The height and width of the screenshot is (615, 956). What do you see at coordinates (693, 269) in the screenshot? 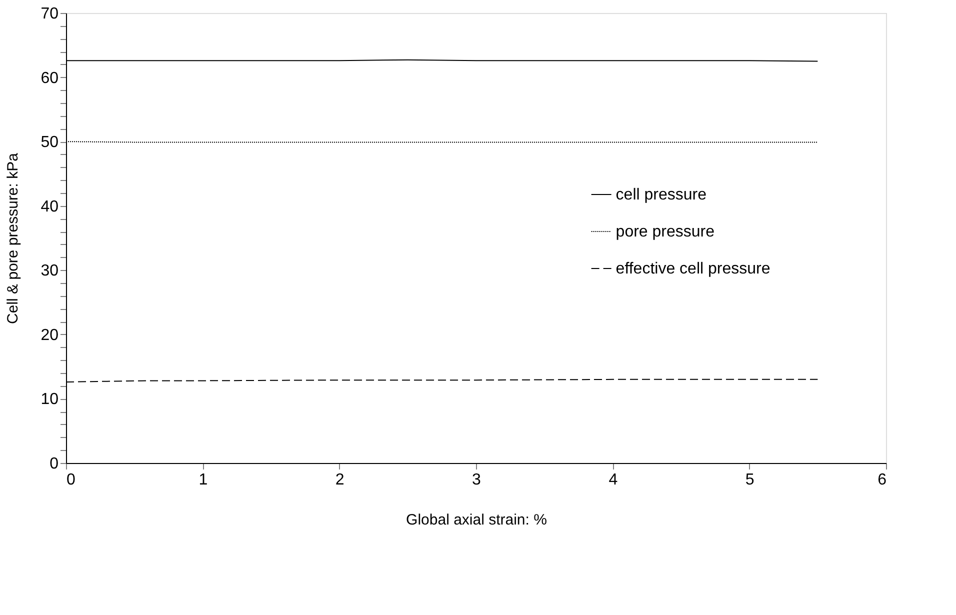
I see `legend-label: effective cell pressure` at bounding box center [693, 269].